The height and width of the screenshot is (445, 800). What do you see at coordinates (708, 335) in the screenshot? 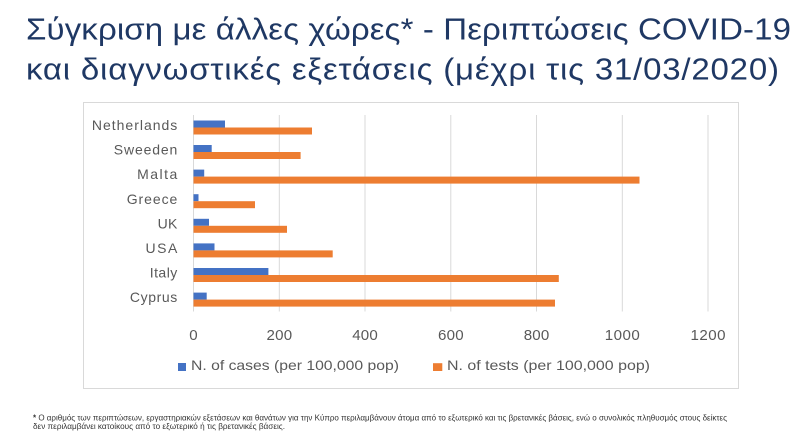
I see `svg-text: 1200` at bounding box center [708, 335].